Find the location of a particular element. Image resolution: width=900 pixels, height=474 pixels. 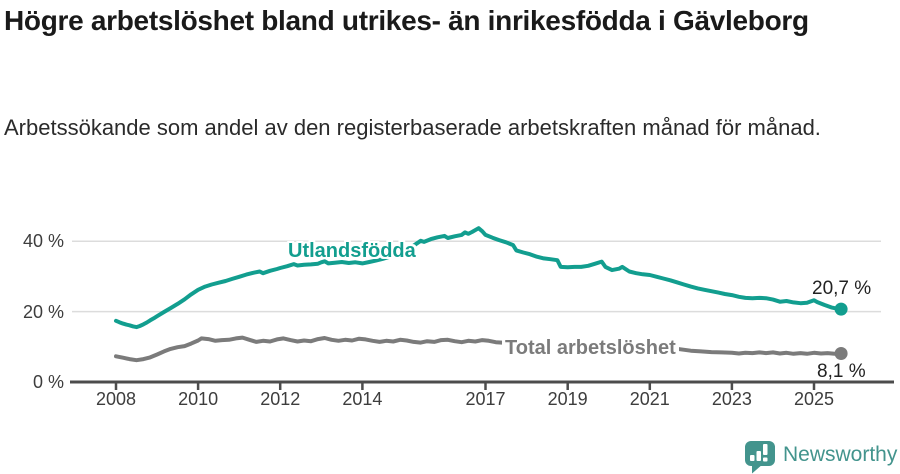

x-tick-label: 2017 is located at coordinates (485, 399).